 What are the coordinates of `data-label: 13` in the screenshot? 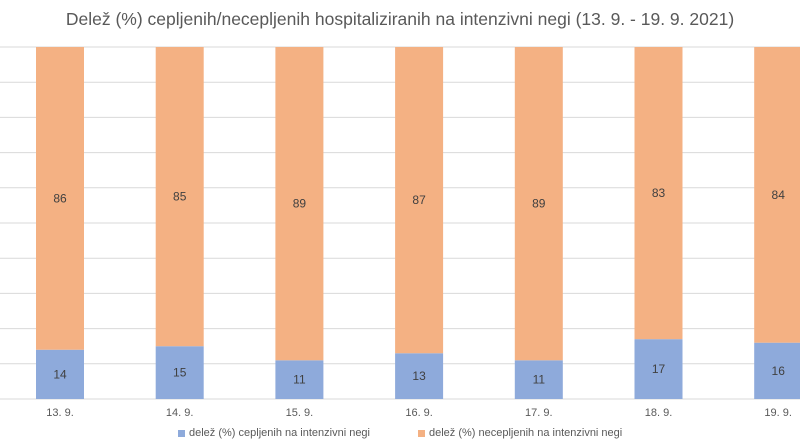 It's located at (419, 376).